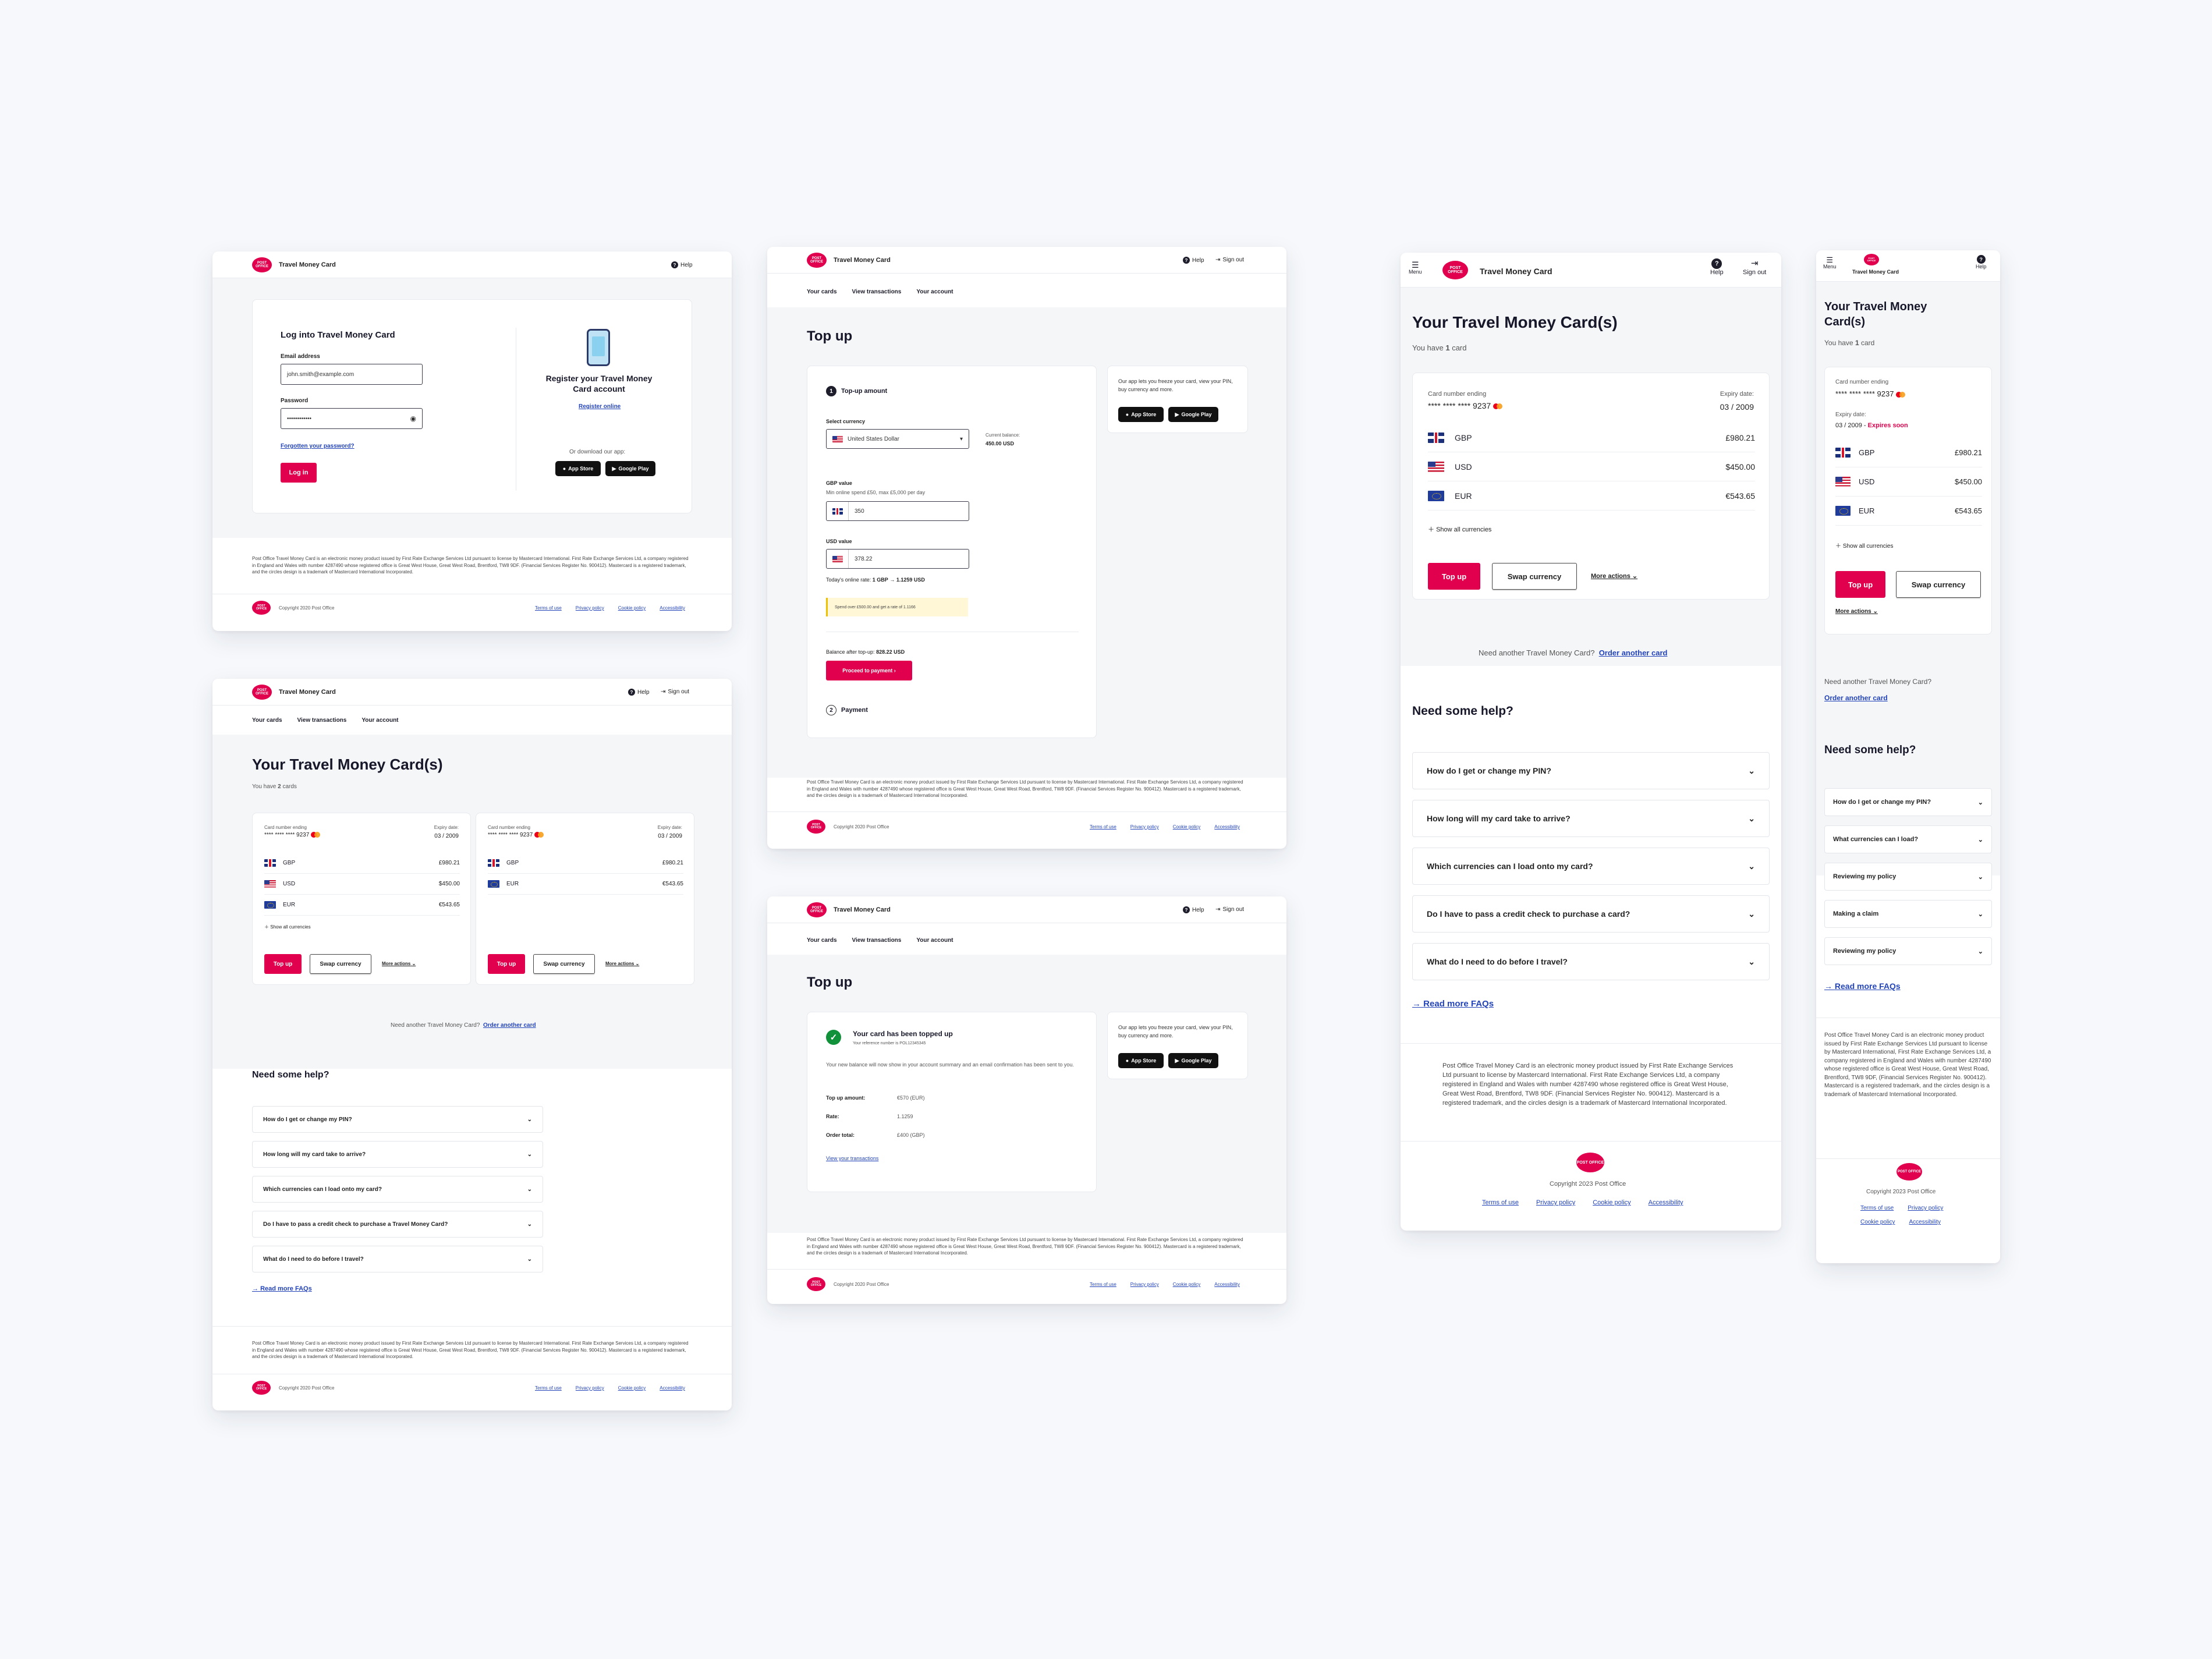  What do you see at coordinates (299, 473) in the screenshot?
I see `login-button: Log in` at bounding box center [299, 473].